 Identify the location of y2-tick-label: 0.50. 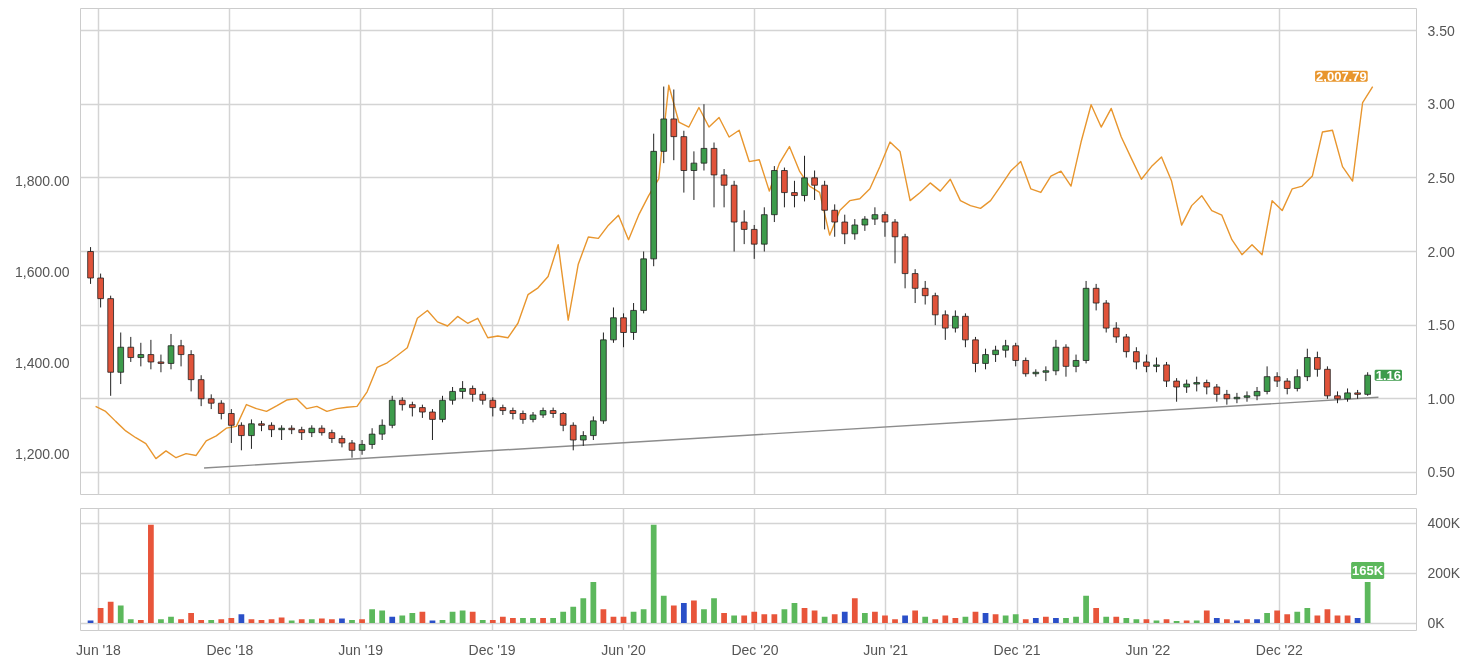
(1441, 472).